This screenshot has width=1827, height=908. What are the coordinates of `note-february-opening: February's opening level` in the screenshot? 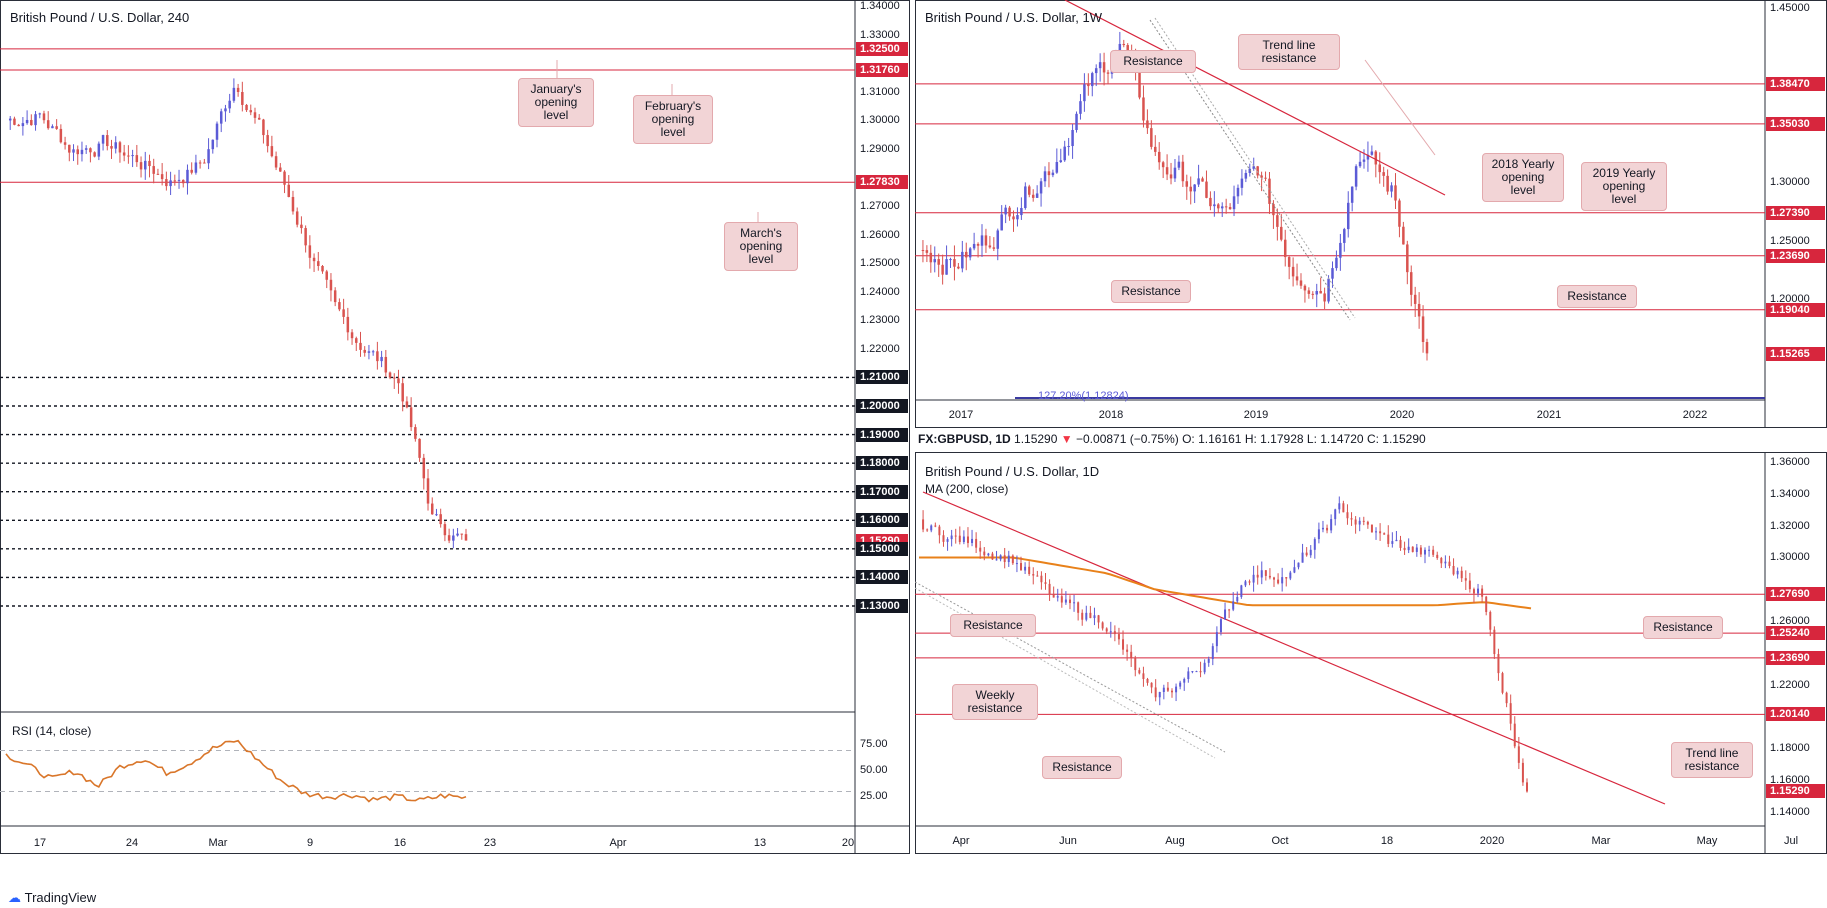 It's located at (673, 119).